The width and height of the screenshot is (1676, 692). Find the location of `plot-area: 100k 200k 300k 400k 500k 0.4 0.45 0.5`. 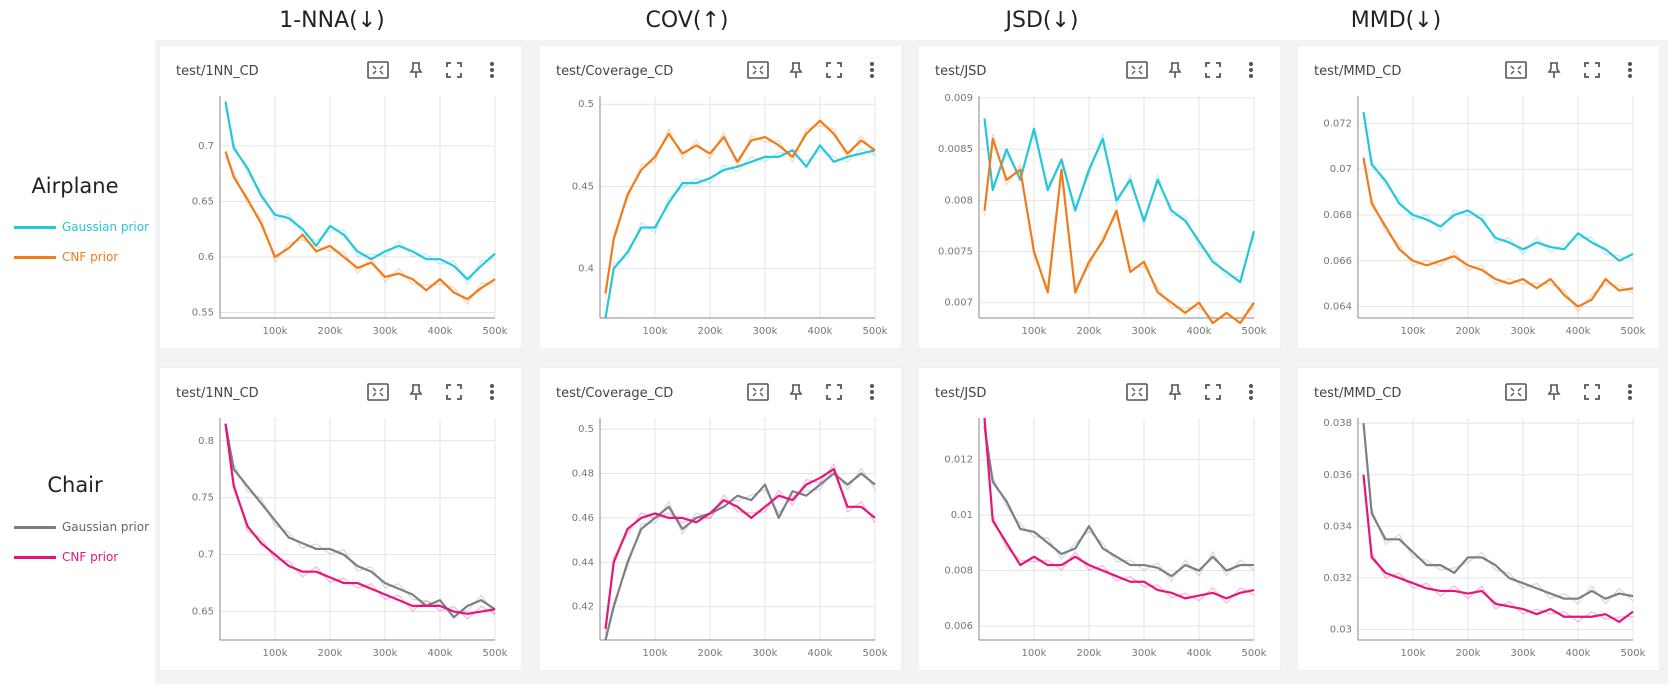

plot-area: 100k 200k 300k 400k 500k 0.4 0.45 0.5 is located at coordinates (730, 216).